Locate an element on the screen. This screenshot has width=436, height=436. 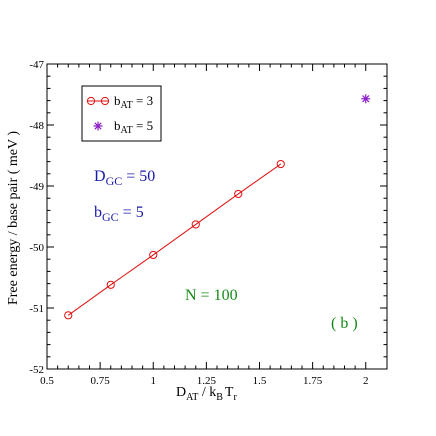
legend-label-bat3: bAT = 3 is located at coordinates (133, 102).